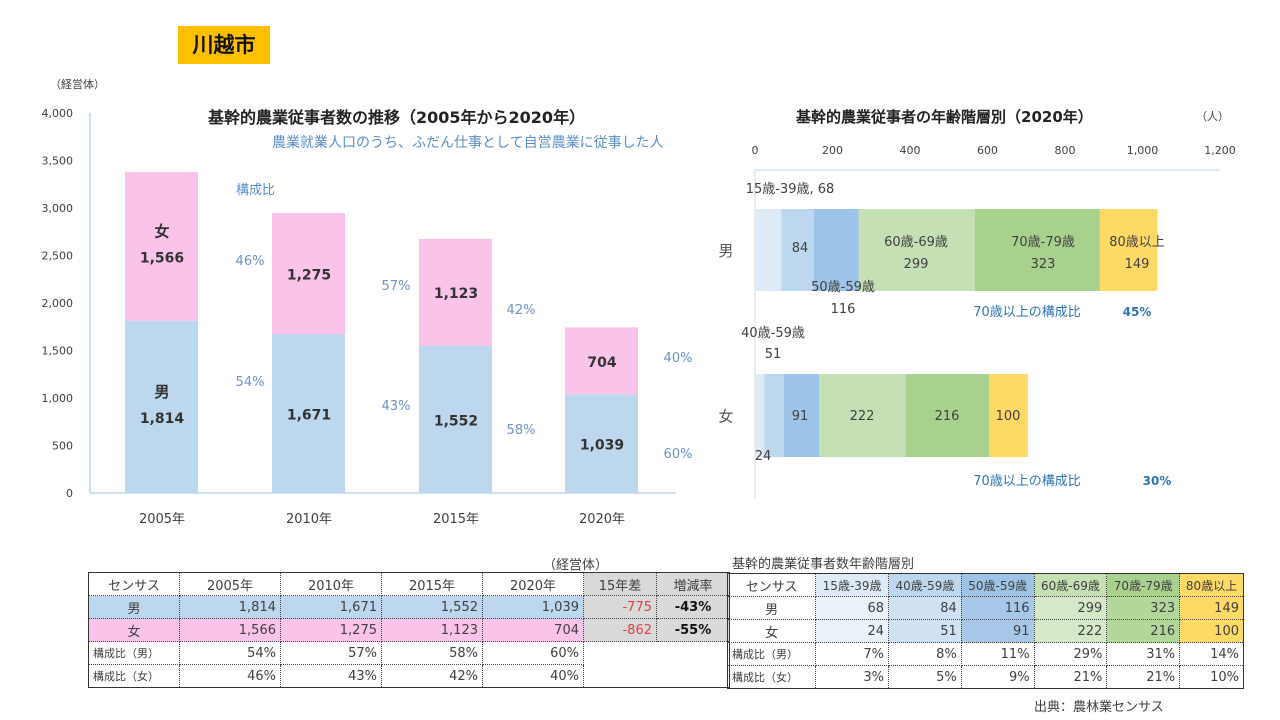 This screenshot has height=720, width=1280. What do you see at coordinates (256, 190) in the screenshot?
I see `ratio-title: 構成比` at bounding box center [256, 190].